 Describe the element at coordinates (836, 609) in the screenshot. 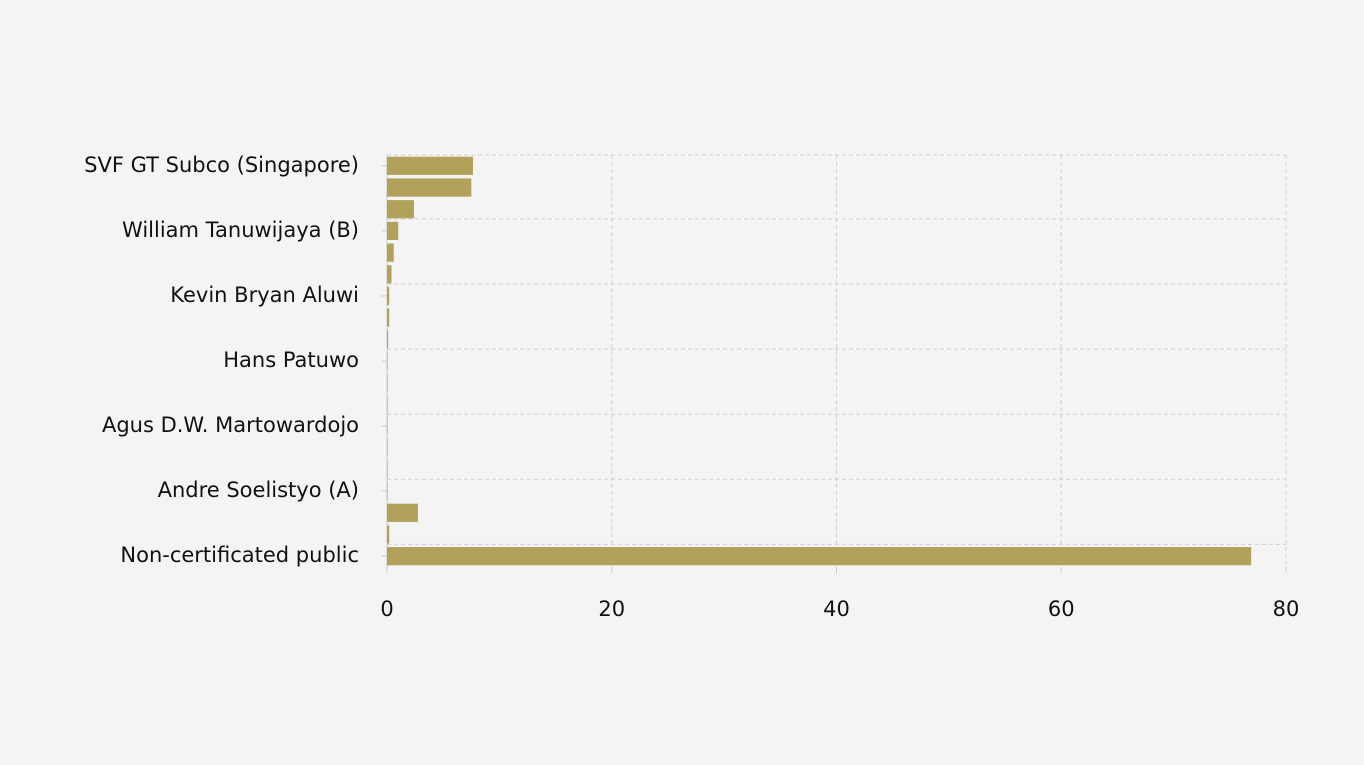

I see `x-tick-label: 40` at that location.